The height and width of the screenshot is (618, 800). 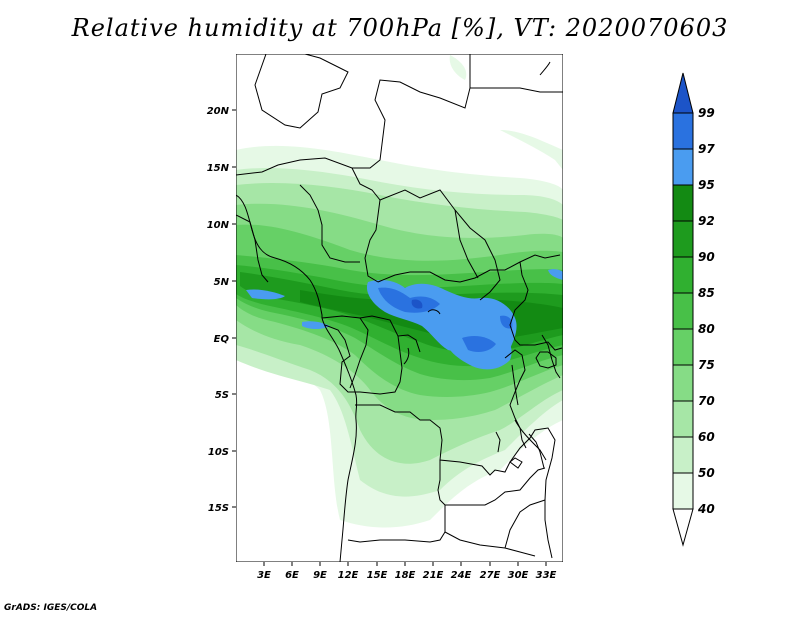 I want to click on lon-label-30e: 30E, so click(x=518, y=575).